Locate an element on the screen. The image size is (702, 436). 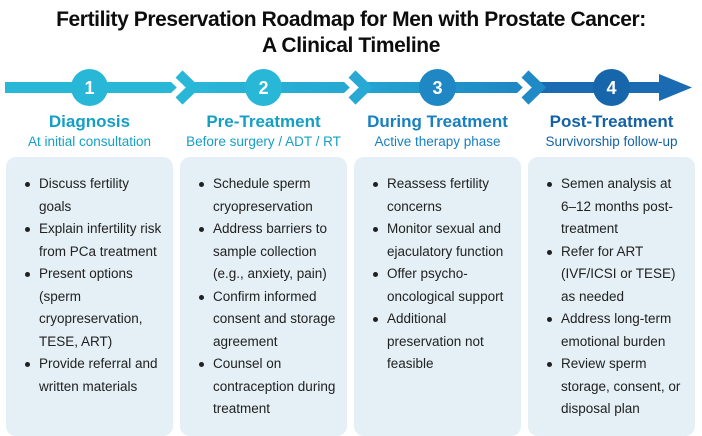
list-item: Schedule sperm cryopreservation is located at coordinates (265, 195).